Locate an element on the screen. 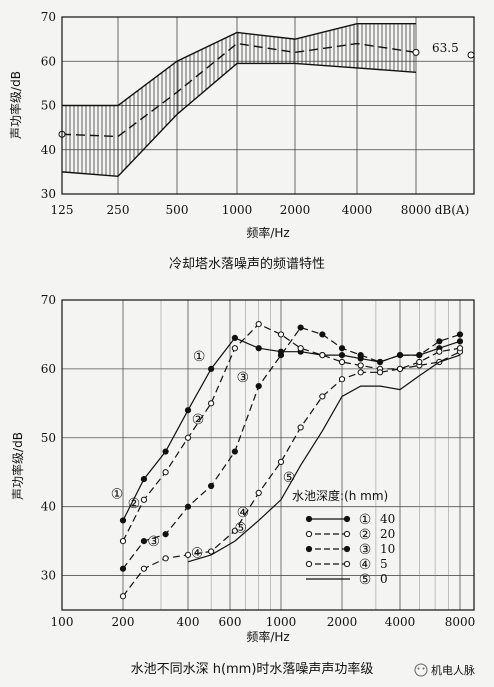 This screenshot has height=687, width=494. chart2-ytick-label: 40 is located at coordinates (48, 507).